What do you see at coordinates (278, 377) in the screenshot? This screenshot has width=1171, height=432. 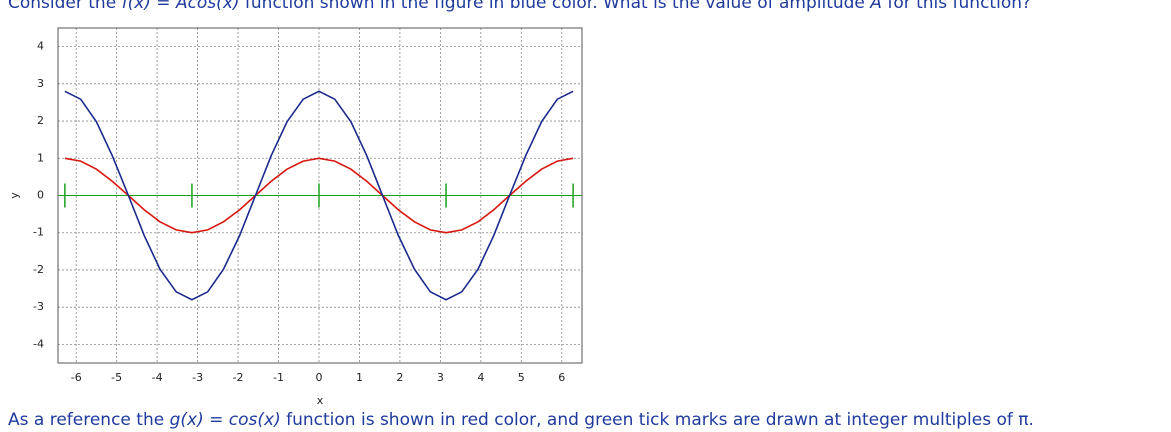 I see `x-tick-label: -1` at bounding box center [278, 377].